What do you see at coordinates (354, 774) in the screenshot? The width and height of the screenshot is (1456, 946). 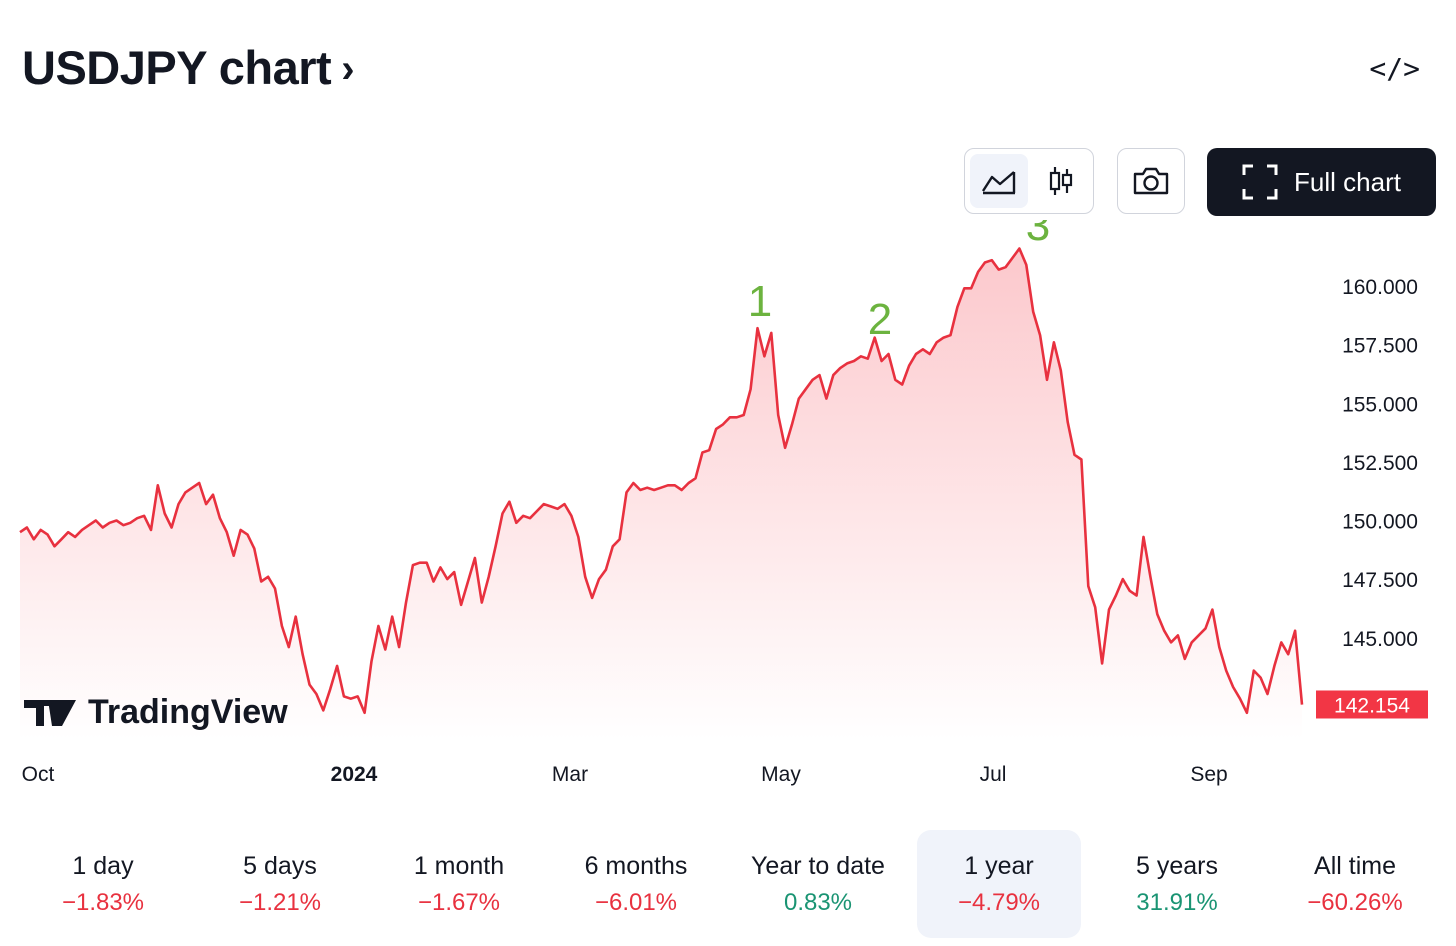 I see `x-tick-label: 2024` at bounding box center [354, 774].